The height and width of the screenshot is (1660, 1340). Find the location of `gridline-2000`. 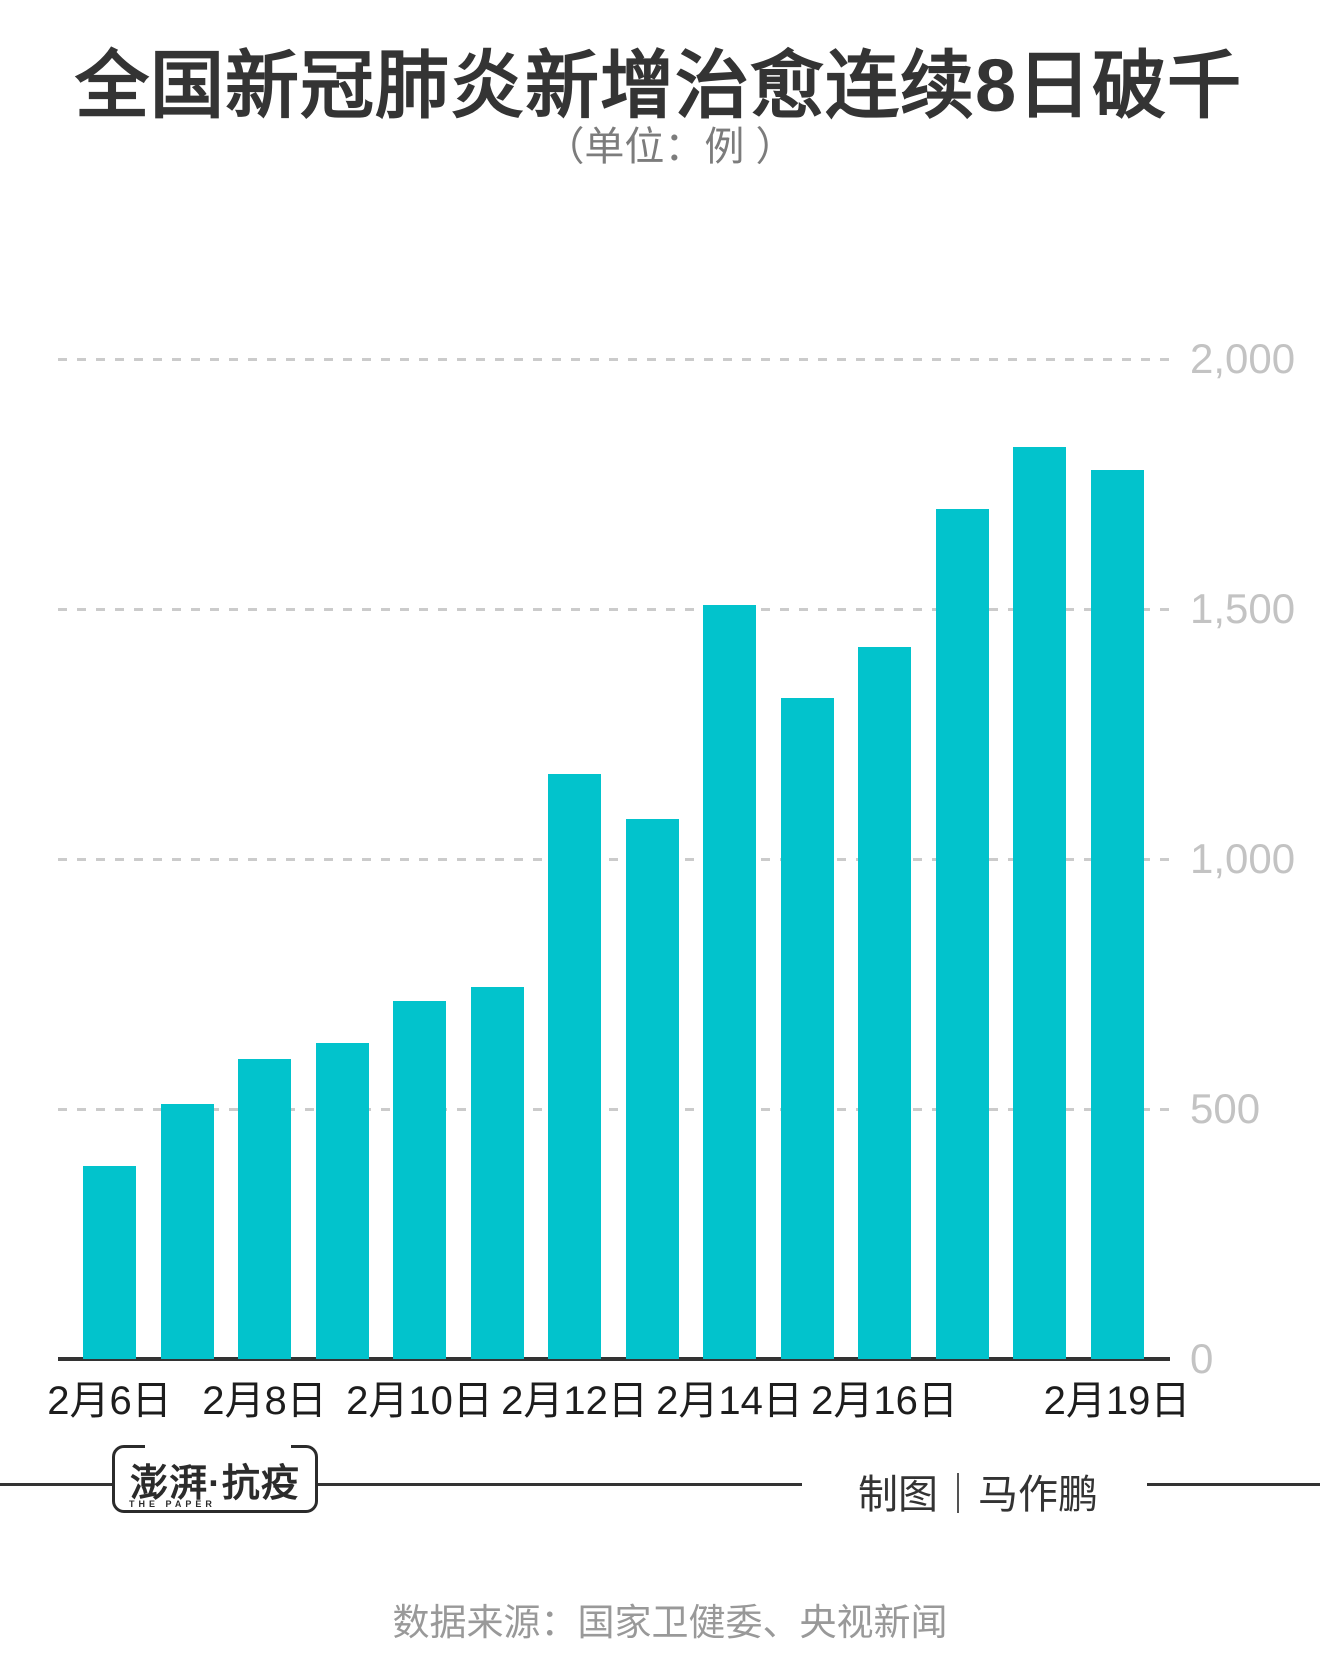

gridline-2000 is located at coordinates (614, 359).